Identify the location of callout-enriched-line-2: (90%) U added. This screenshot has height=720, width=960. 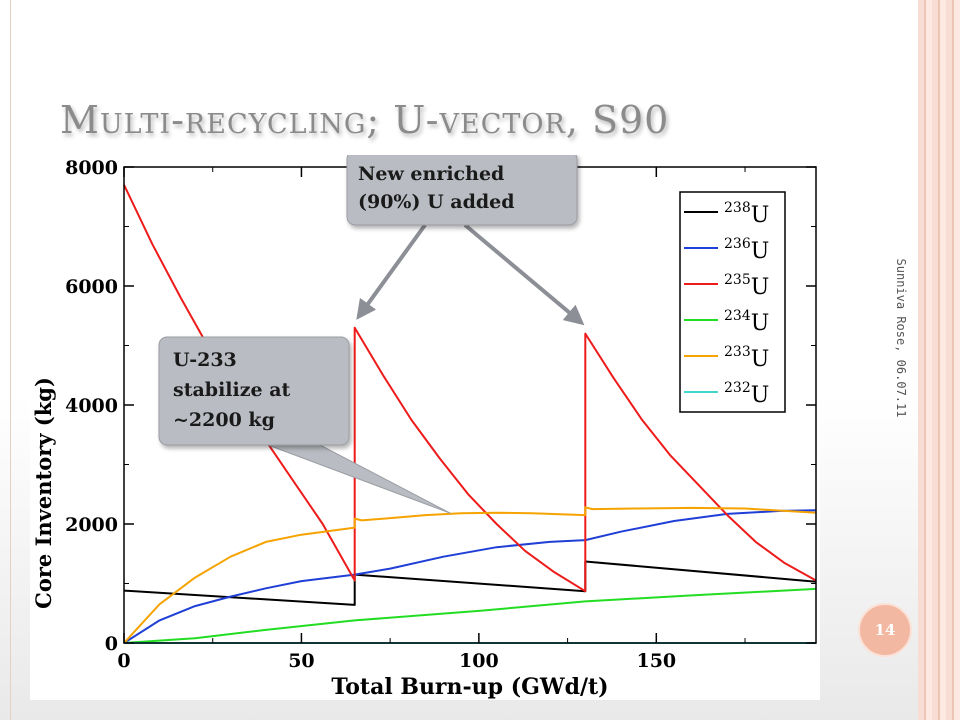
(436, 202).